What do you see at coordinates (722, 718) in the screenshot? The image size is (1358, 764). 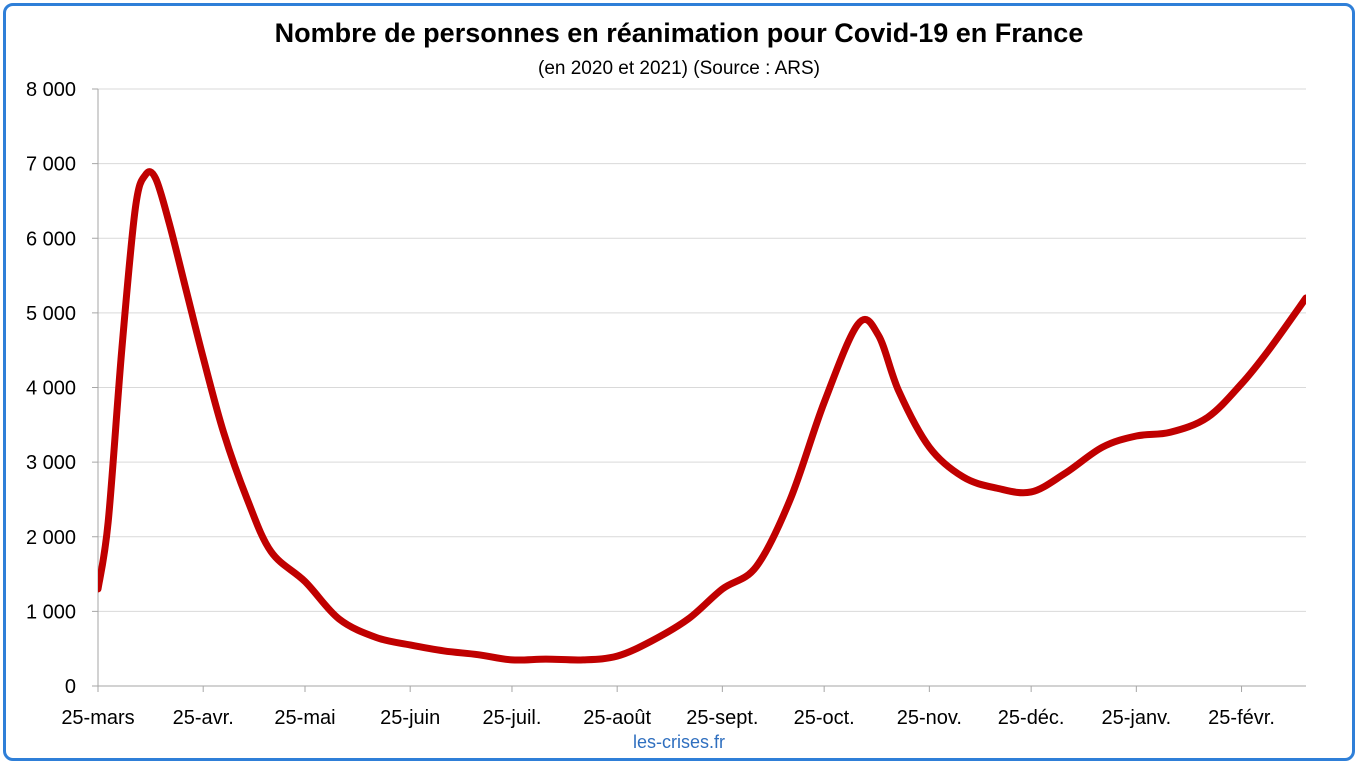 I see `x-tick-label: 25-sept.` at bounding box center [722, 718].